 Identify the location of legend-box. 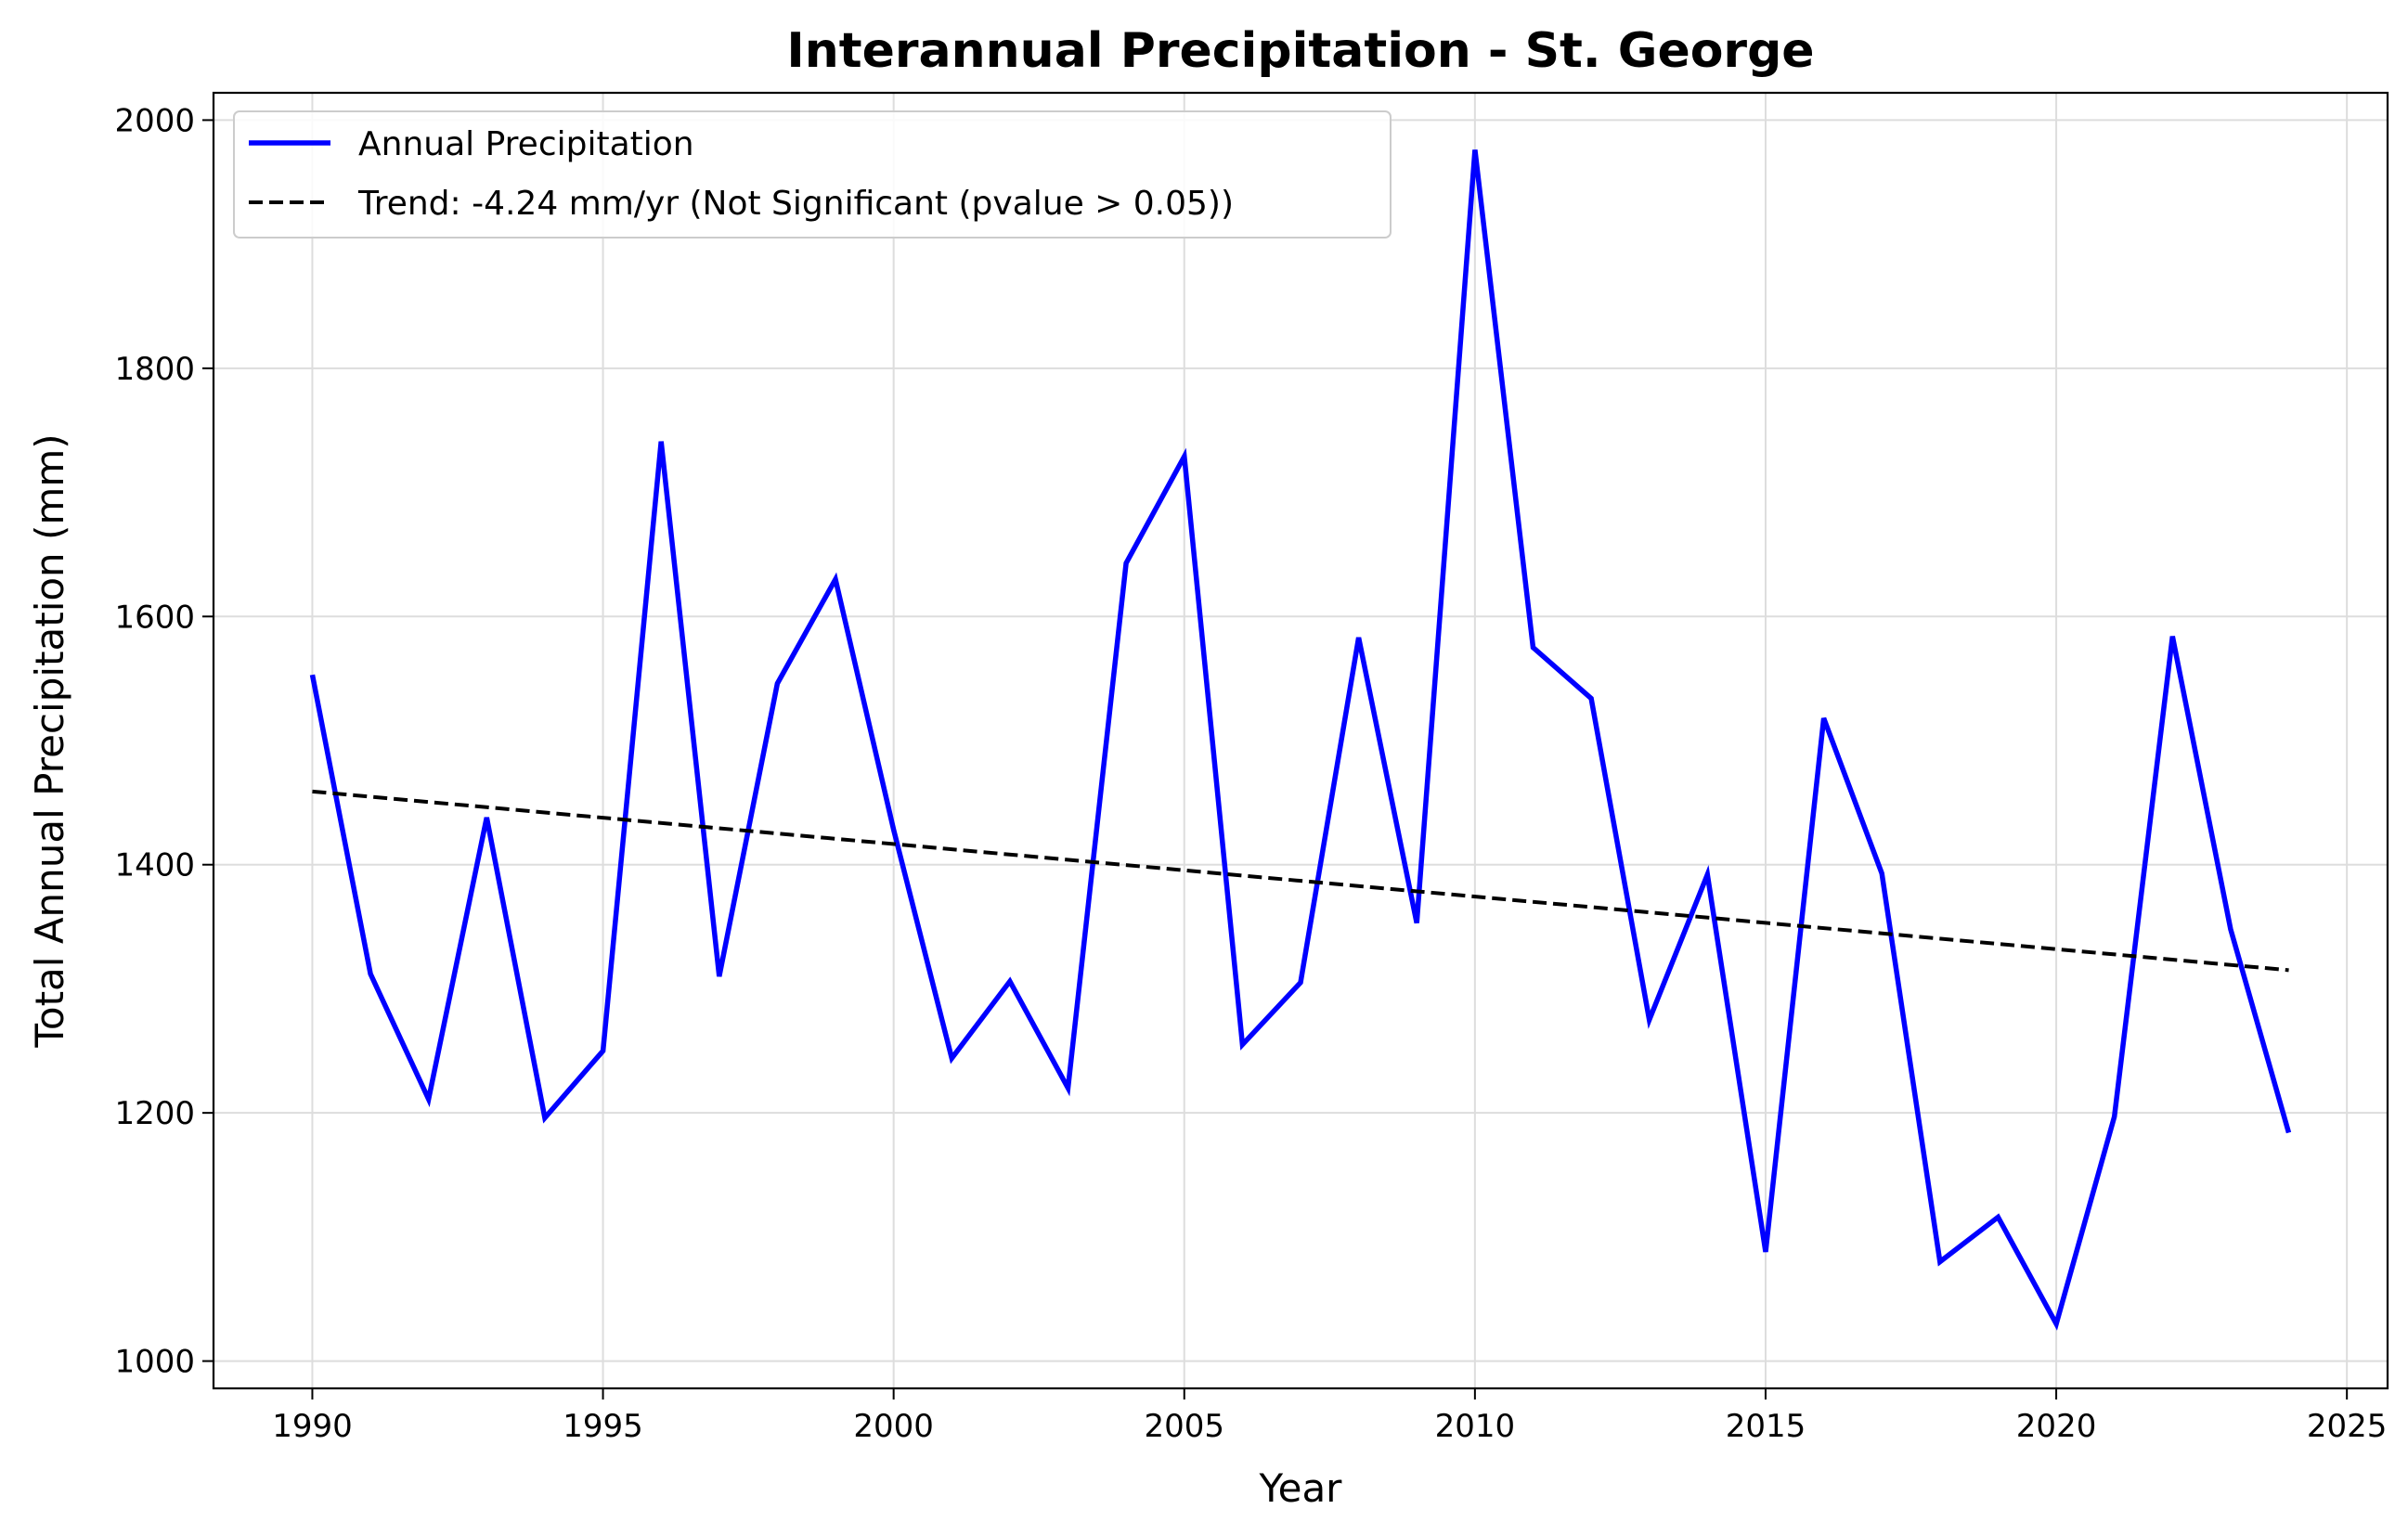
(812, 174).